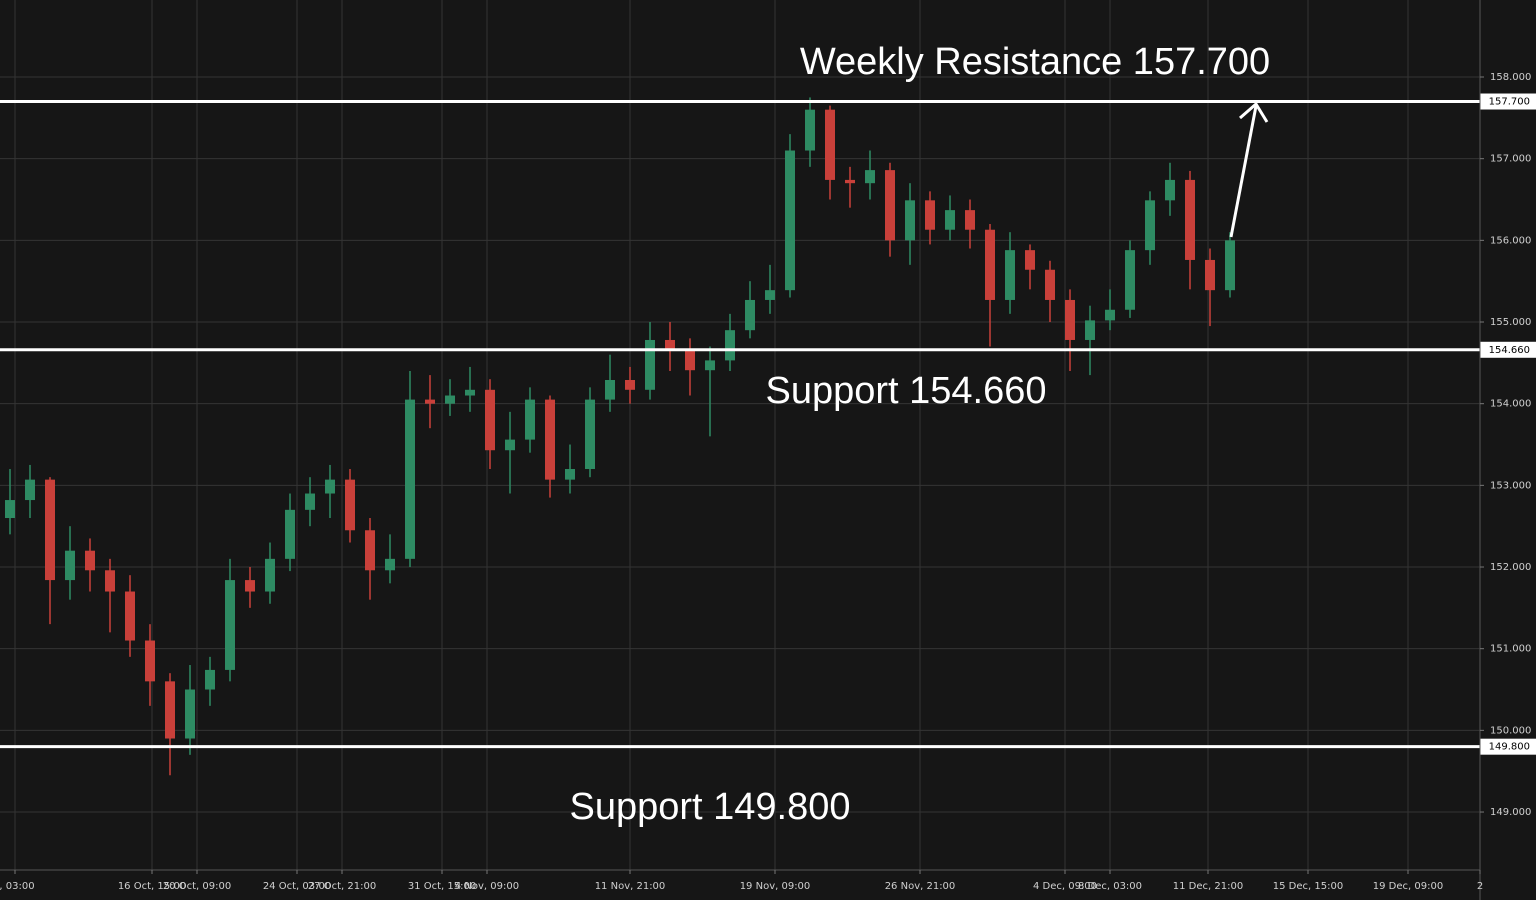  I want to click on x-tick-label: 4 Nov, 09:00, so click(487, 886).